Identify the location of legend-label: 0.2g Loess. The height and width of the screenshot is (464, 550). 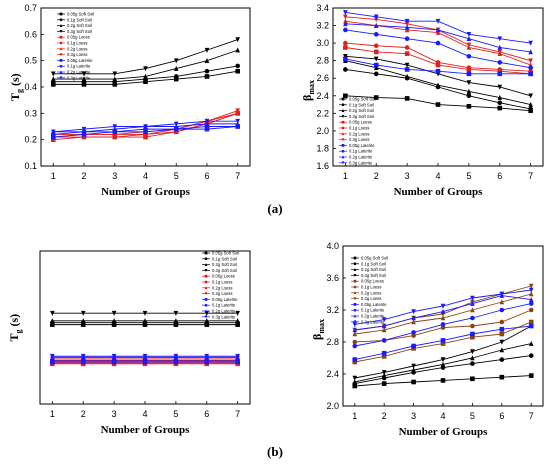
(222, 287).